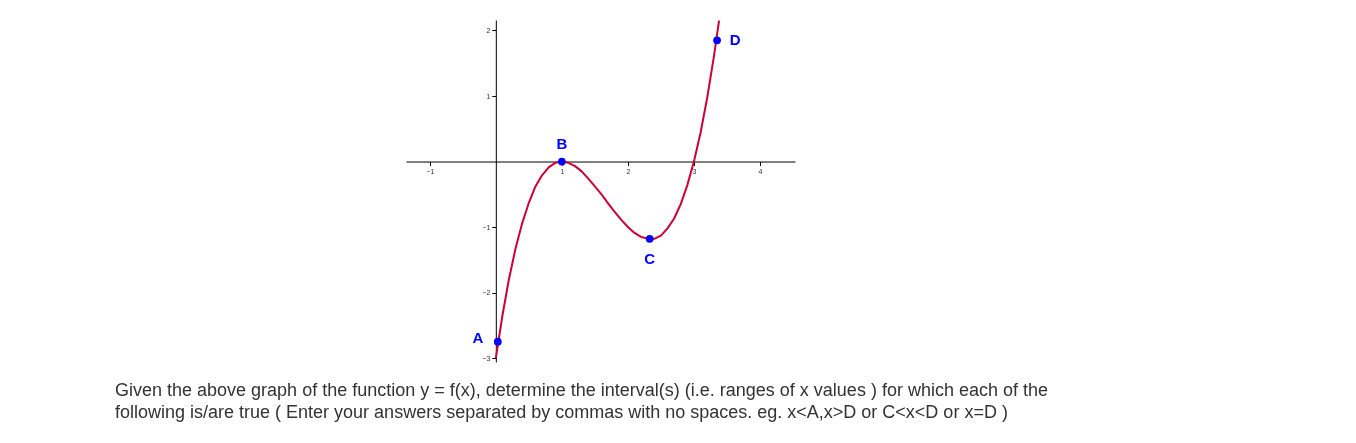  I want to click on annotation: C, so click(650, 258).